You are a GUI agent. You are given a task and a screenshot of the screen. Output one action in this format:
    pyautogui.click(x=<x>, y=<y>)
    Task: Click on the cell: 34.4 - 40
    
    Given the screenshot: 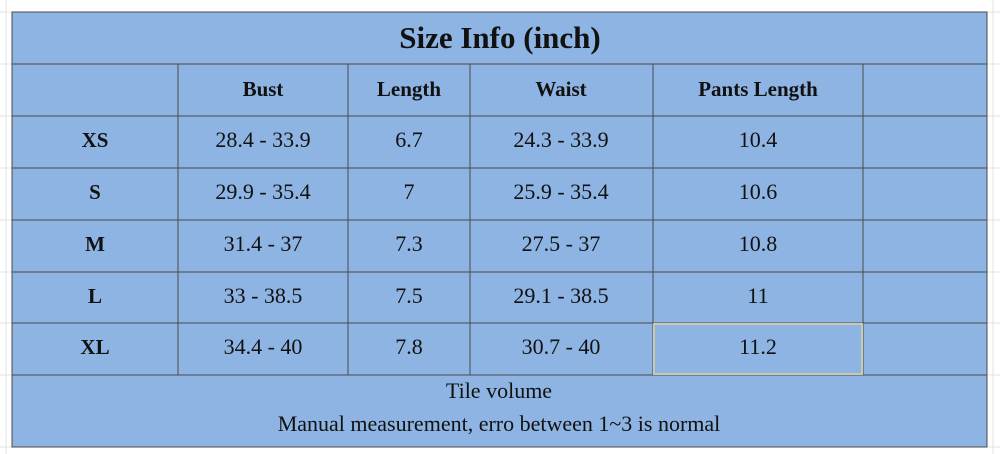 What is the action you would take?
    pyautogui.click(x=263, y=346)
    